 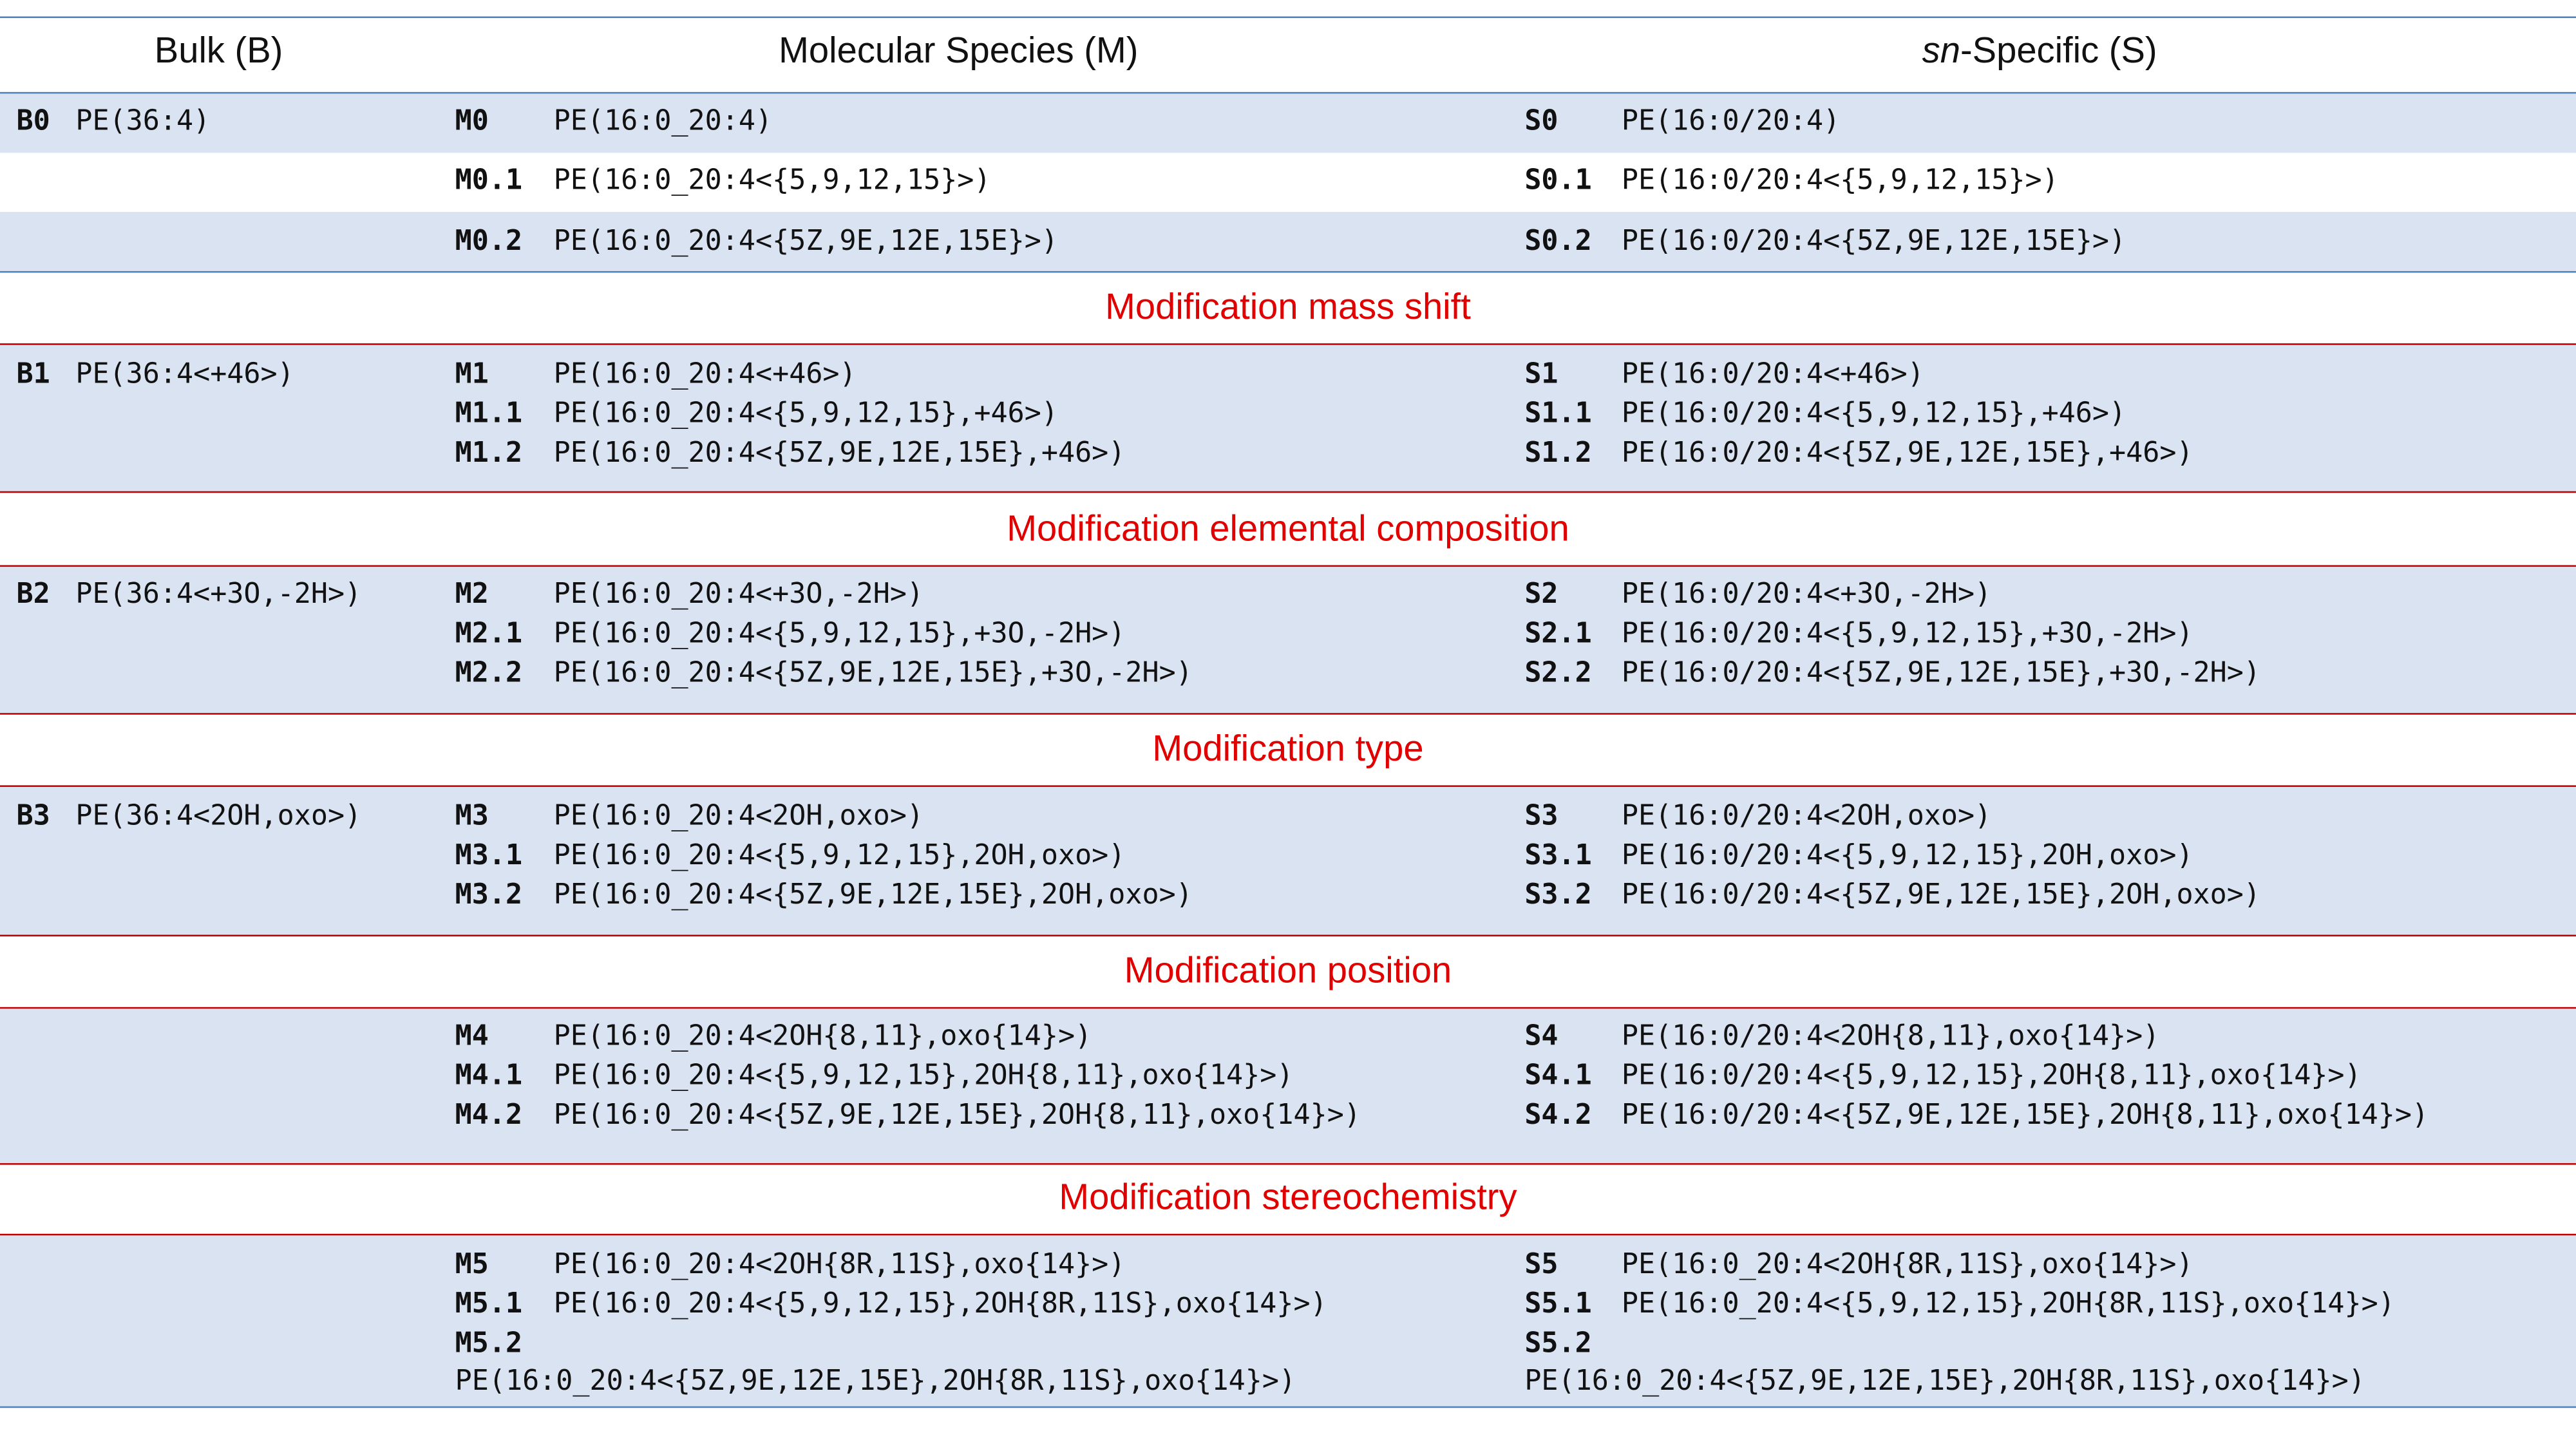 I want to click on rule-before-s1, so click(x=1288, y=271).